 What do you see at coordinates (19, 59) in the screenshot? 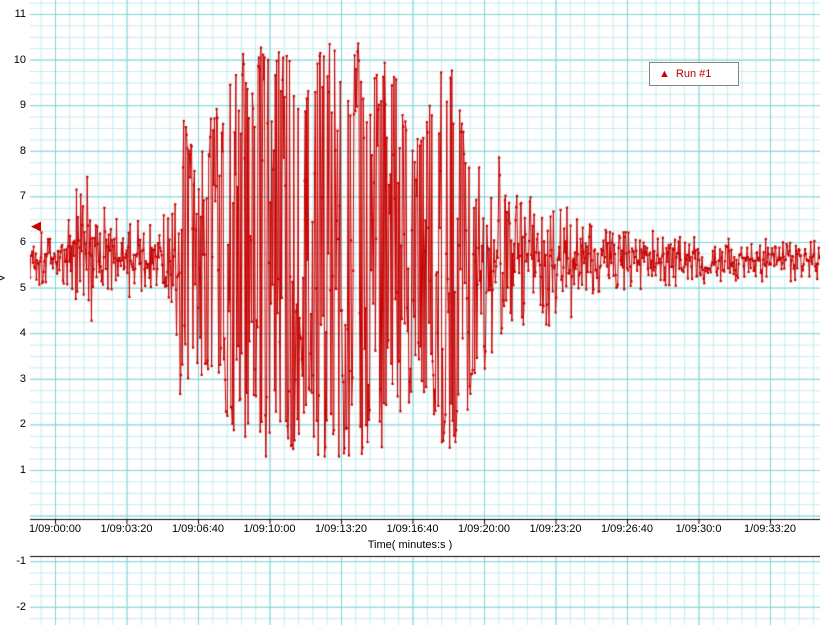
I see `y-tick-label: 10` at bounding box center [19, 59].